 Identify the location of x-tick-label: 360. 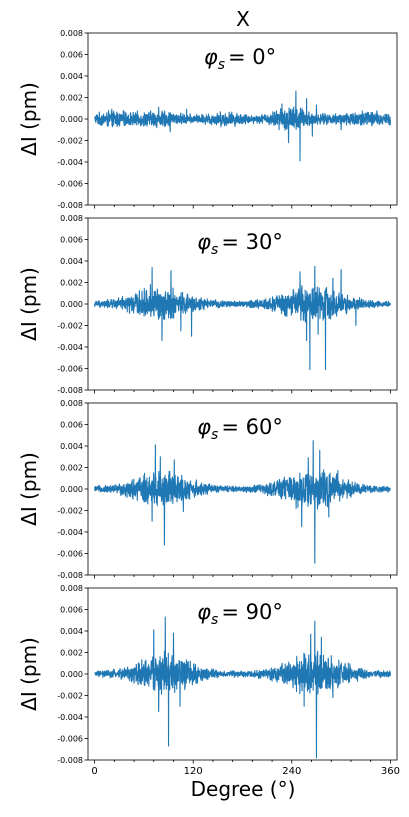
(390, 771).